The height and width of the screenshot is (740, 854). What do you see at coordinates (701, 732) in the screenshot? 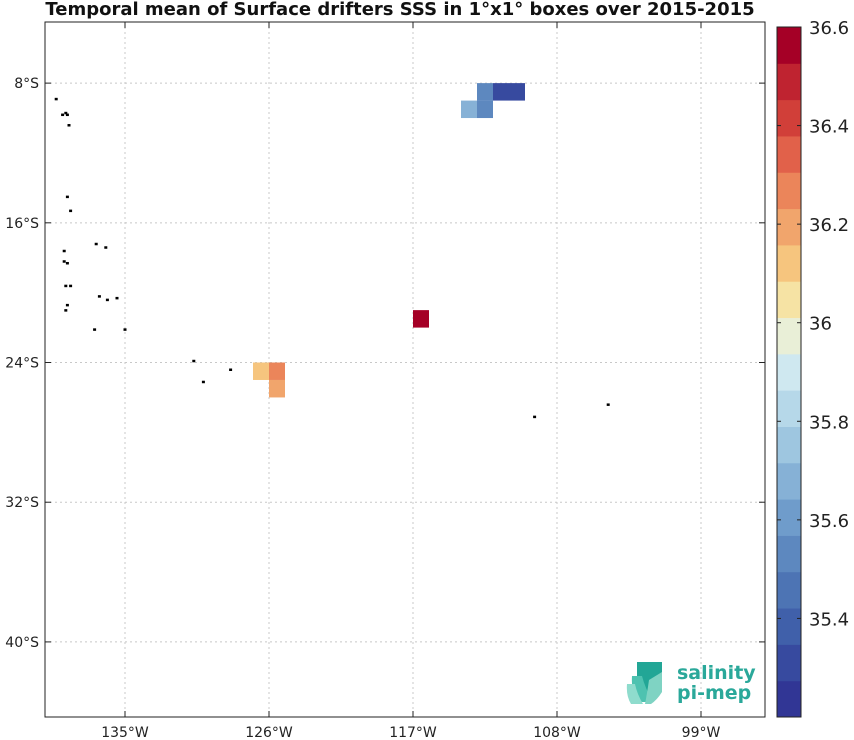
I see `x-tick-label: 99°W` at bounding box center [701, 732].